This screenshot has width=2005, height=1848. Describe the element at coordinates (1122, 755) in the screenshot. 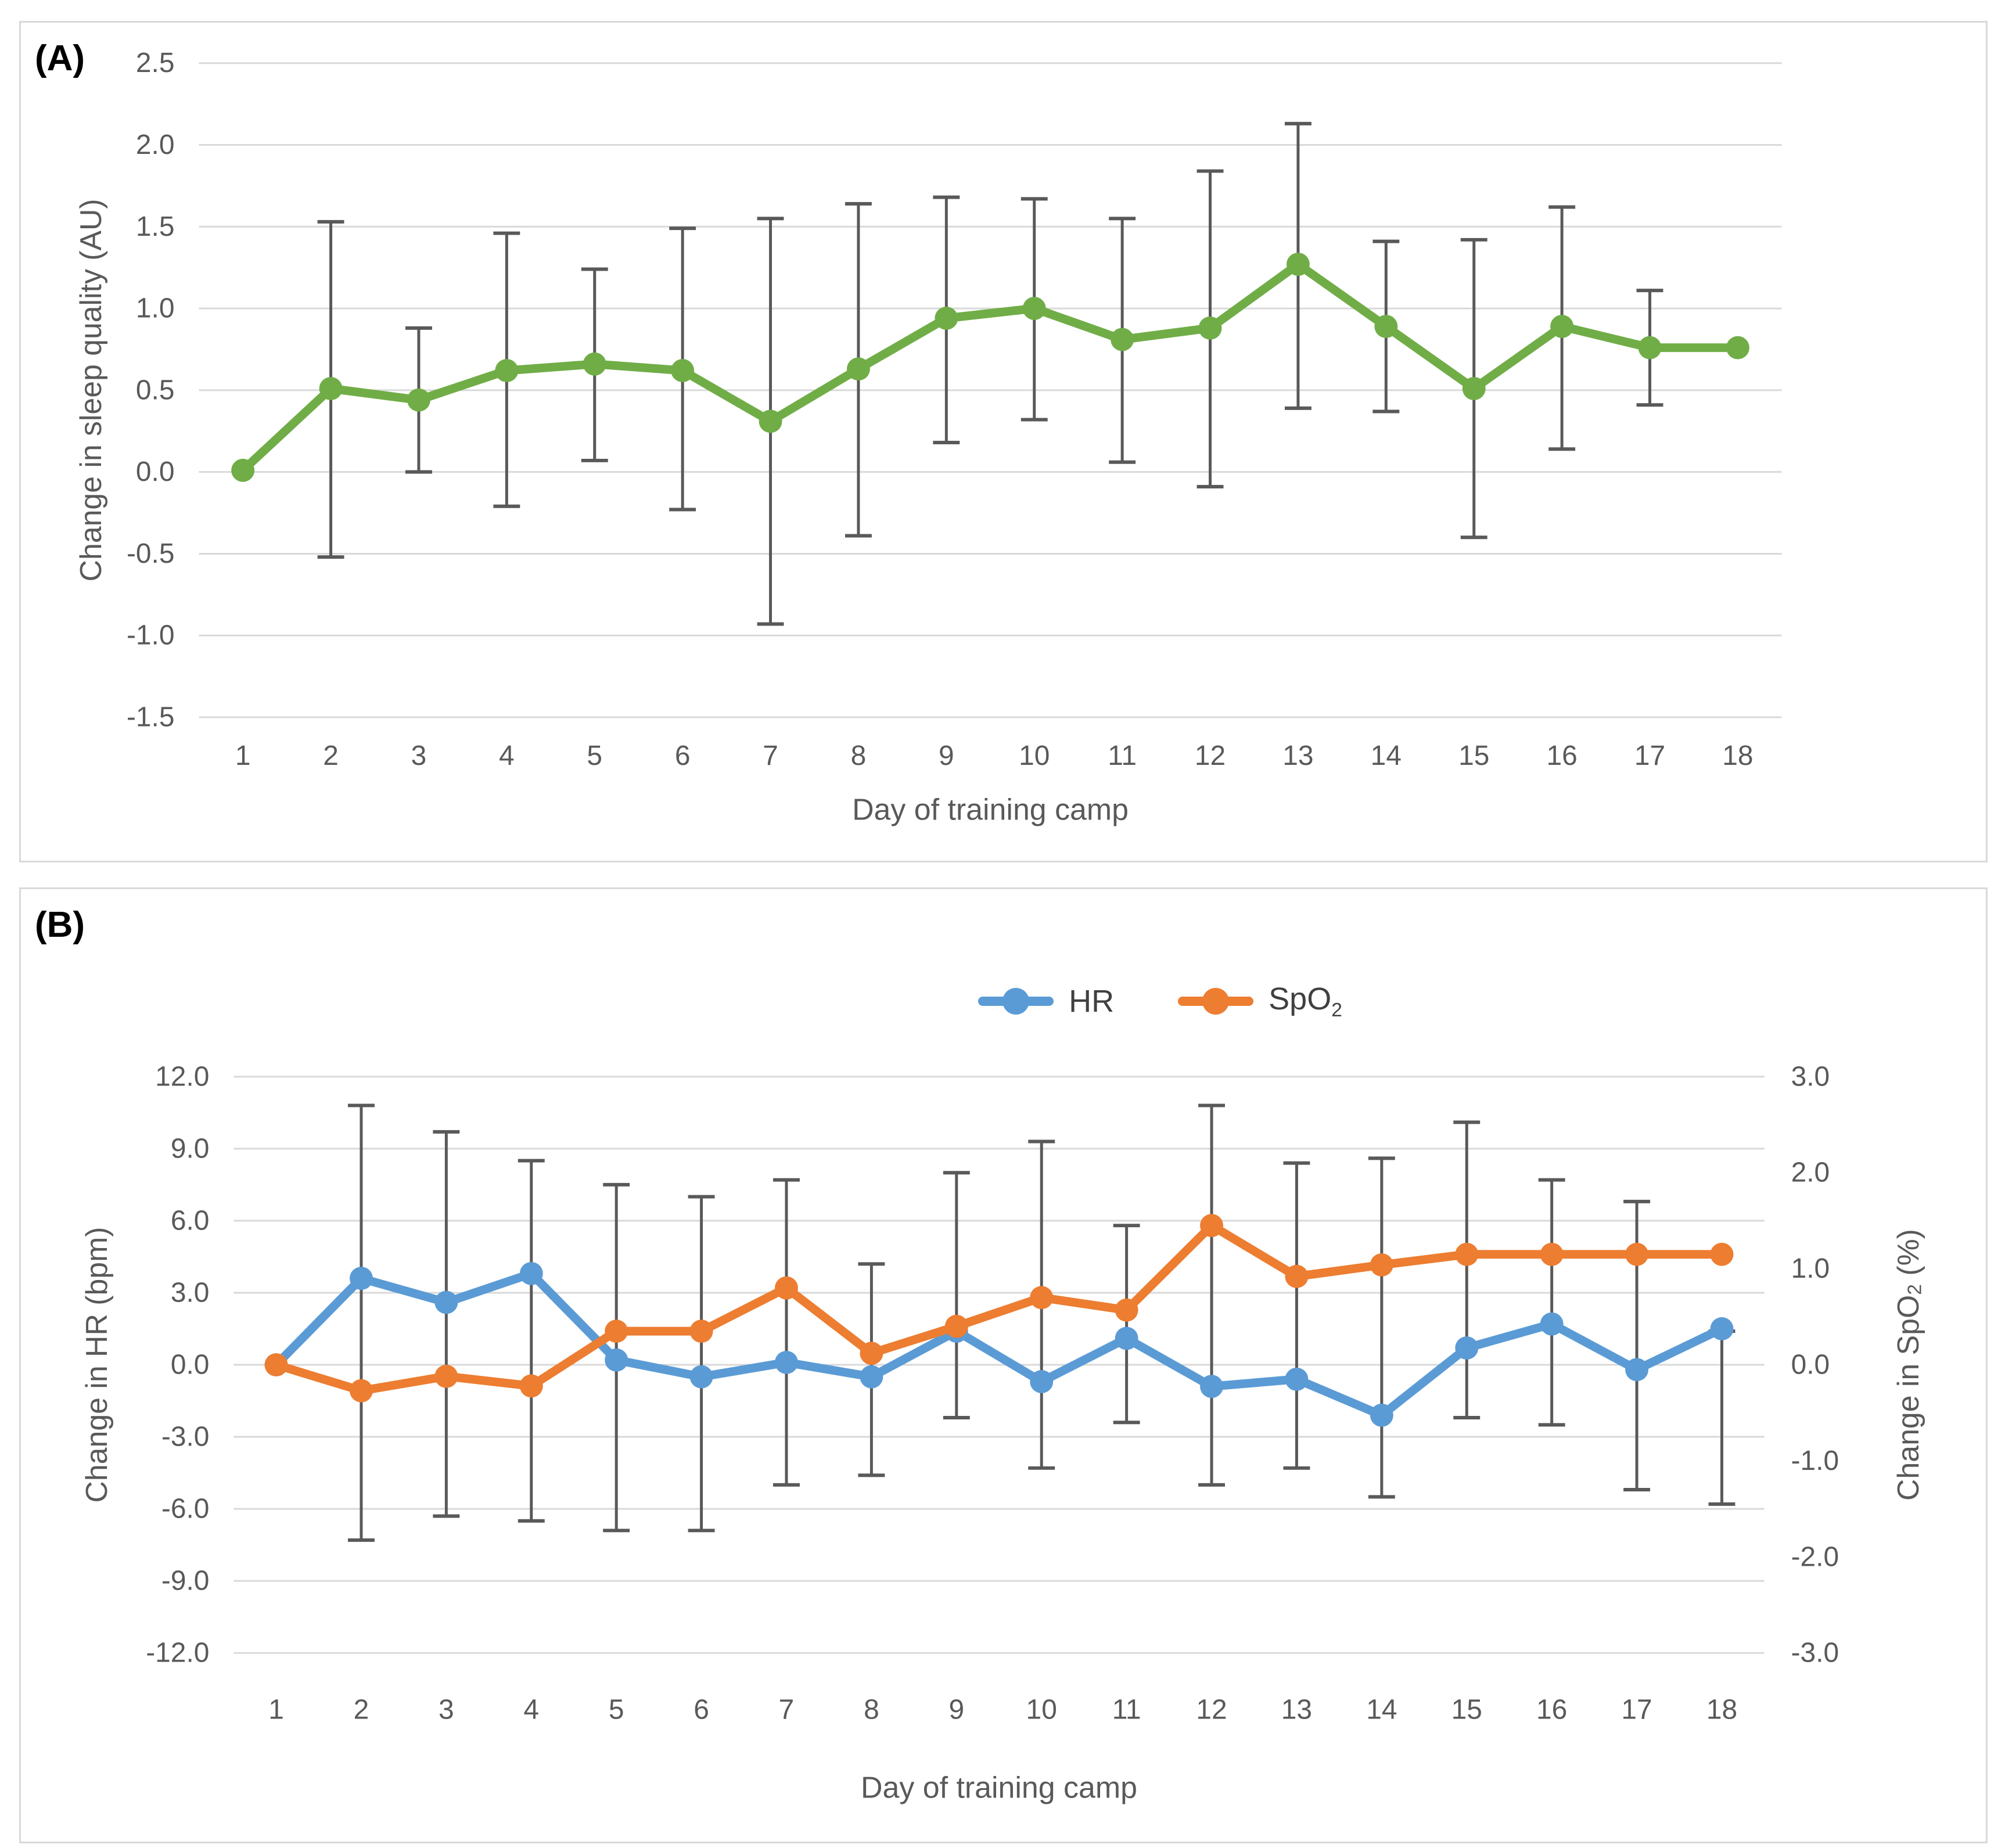

I see `x-axis-tick-label: 11` at that location.